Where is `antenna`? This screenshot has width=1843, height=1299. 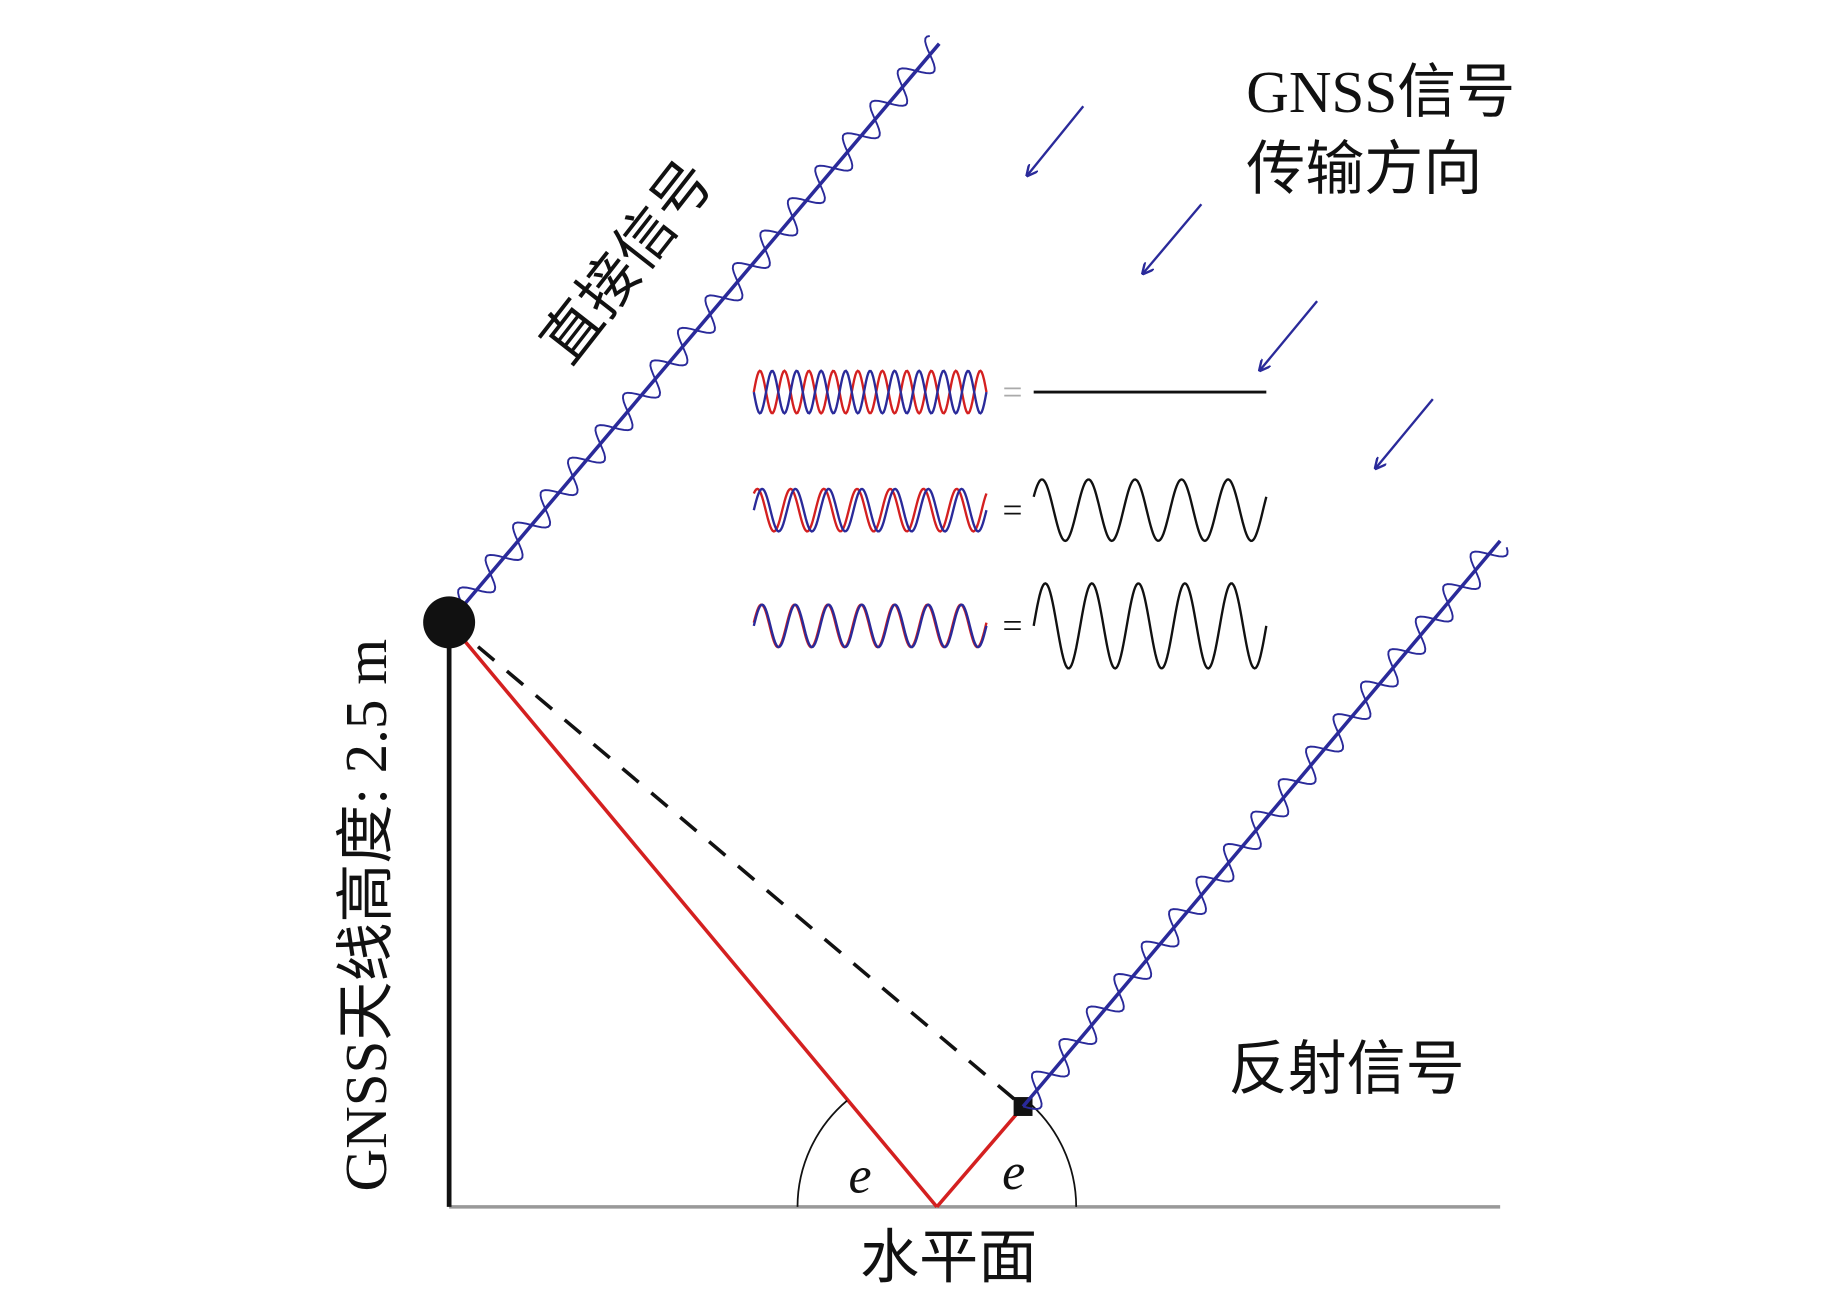 antenna is located at coordinates (449, 622).